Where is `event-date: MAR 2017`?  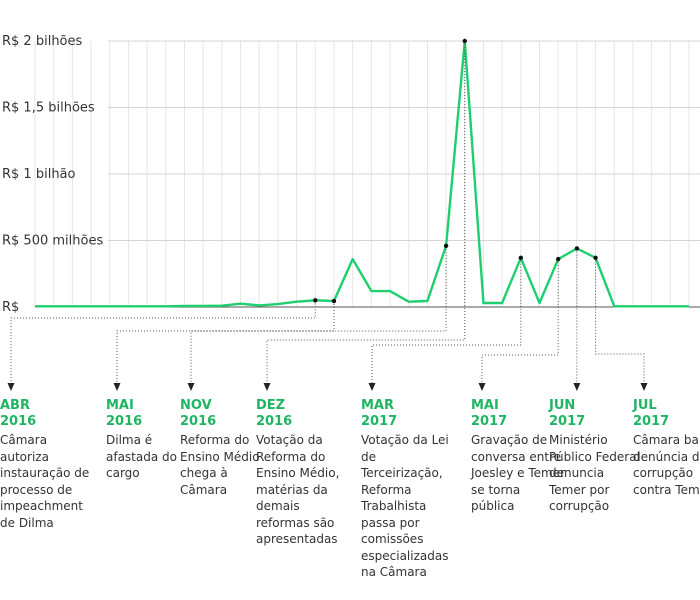
event-date: MAR 2017 is located at coordinates (379, 413).